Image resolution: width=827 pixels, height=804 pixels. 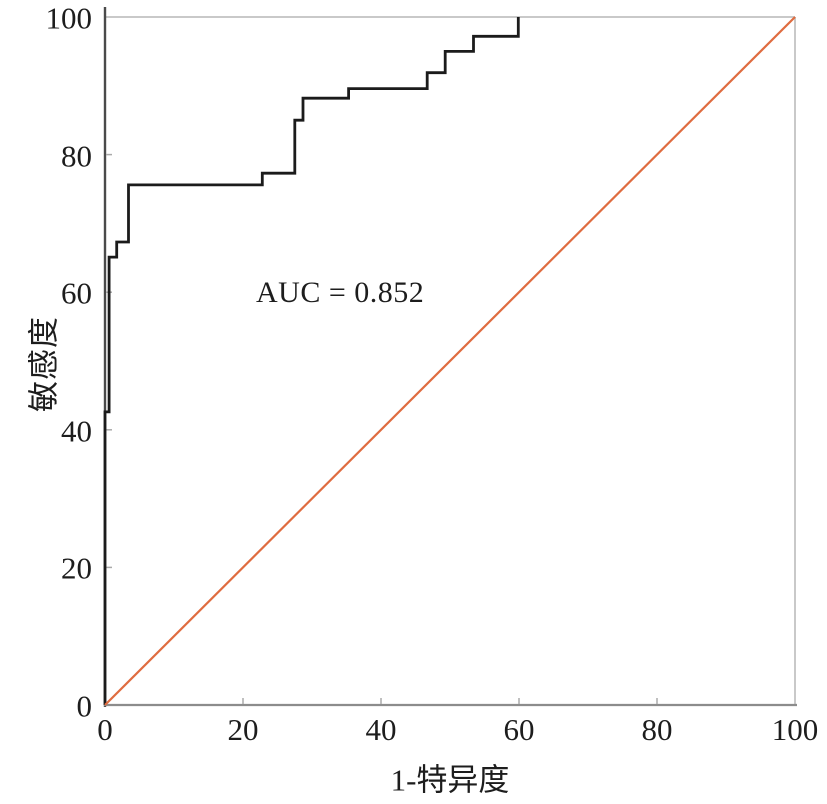 I want to click on y-tick-label: 80, so click(x=76, y=156).